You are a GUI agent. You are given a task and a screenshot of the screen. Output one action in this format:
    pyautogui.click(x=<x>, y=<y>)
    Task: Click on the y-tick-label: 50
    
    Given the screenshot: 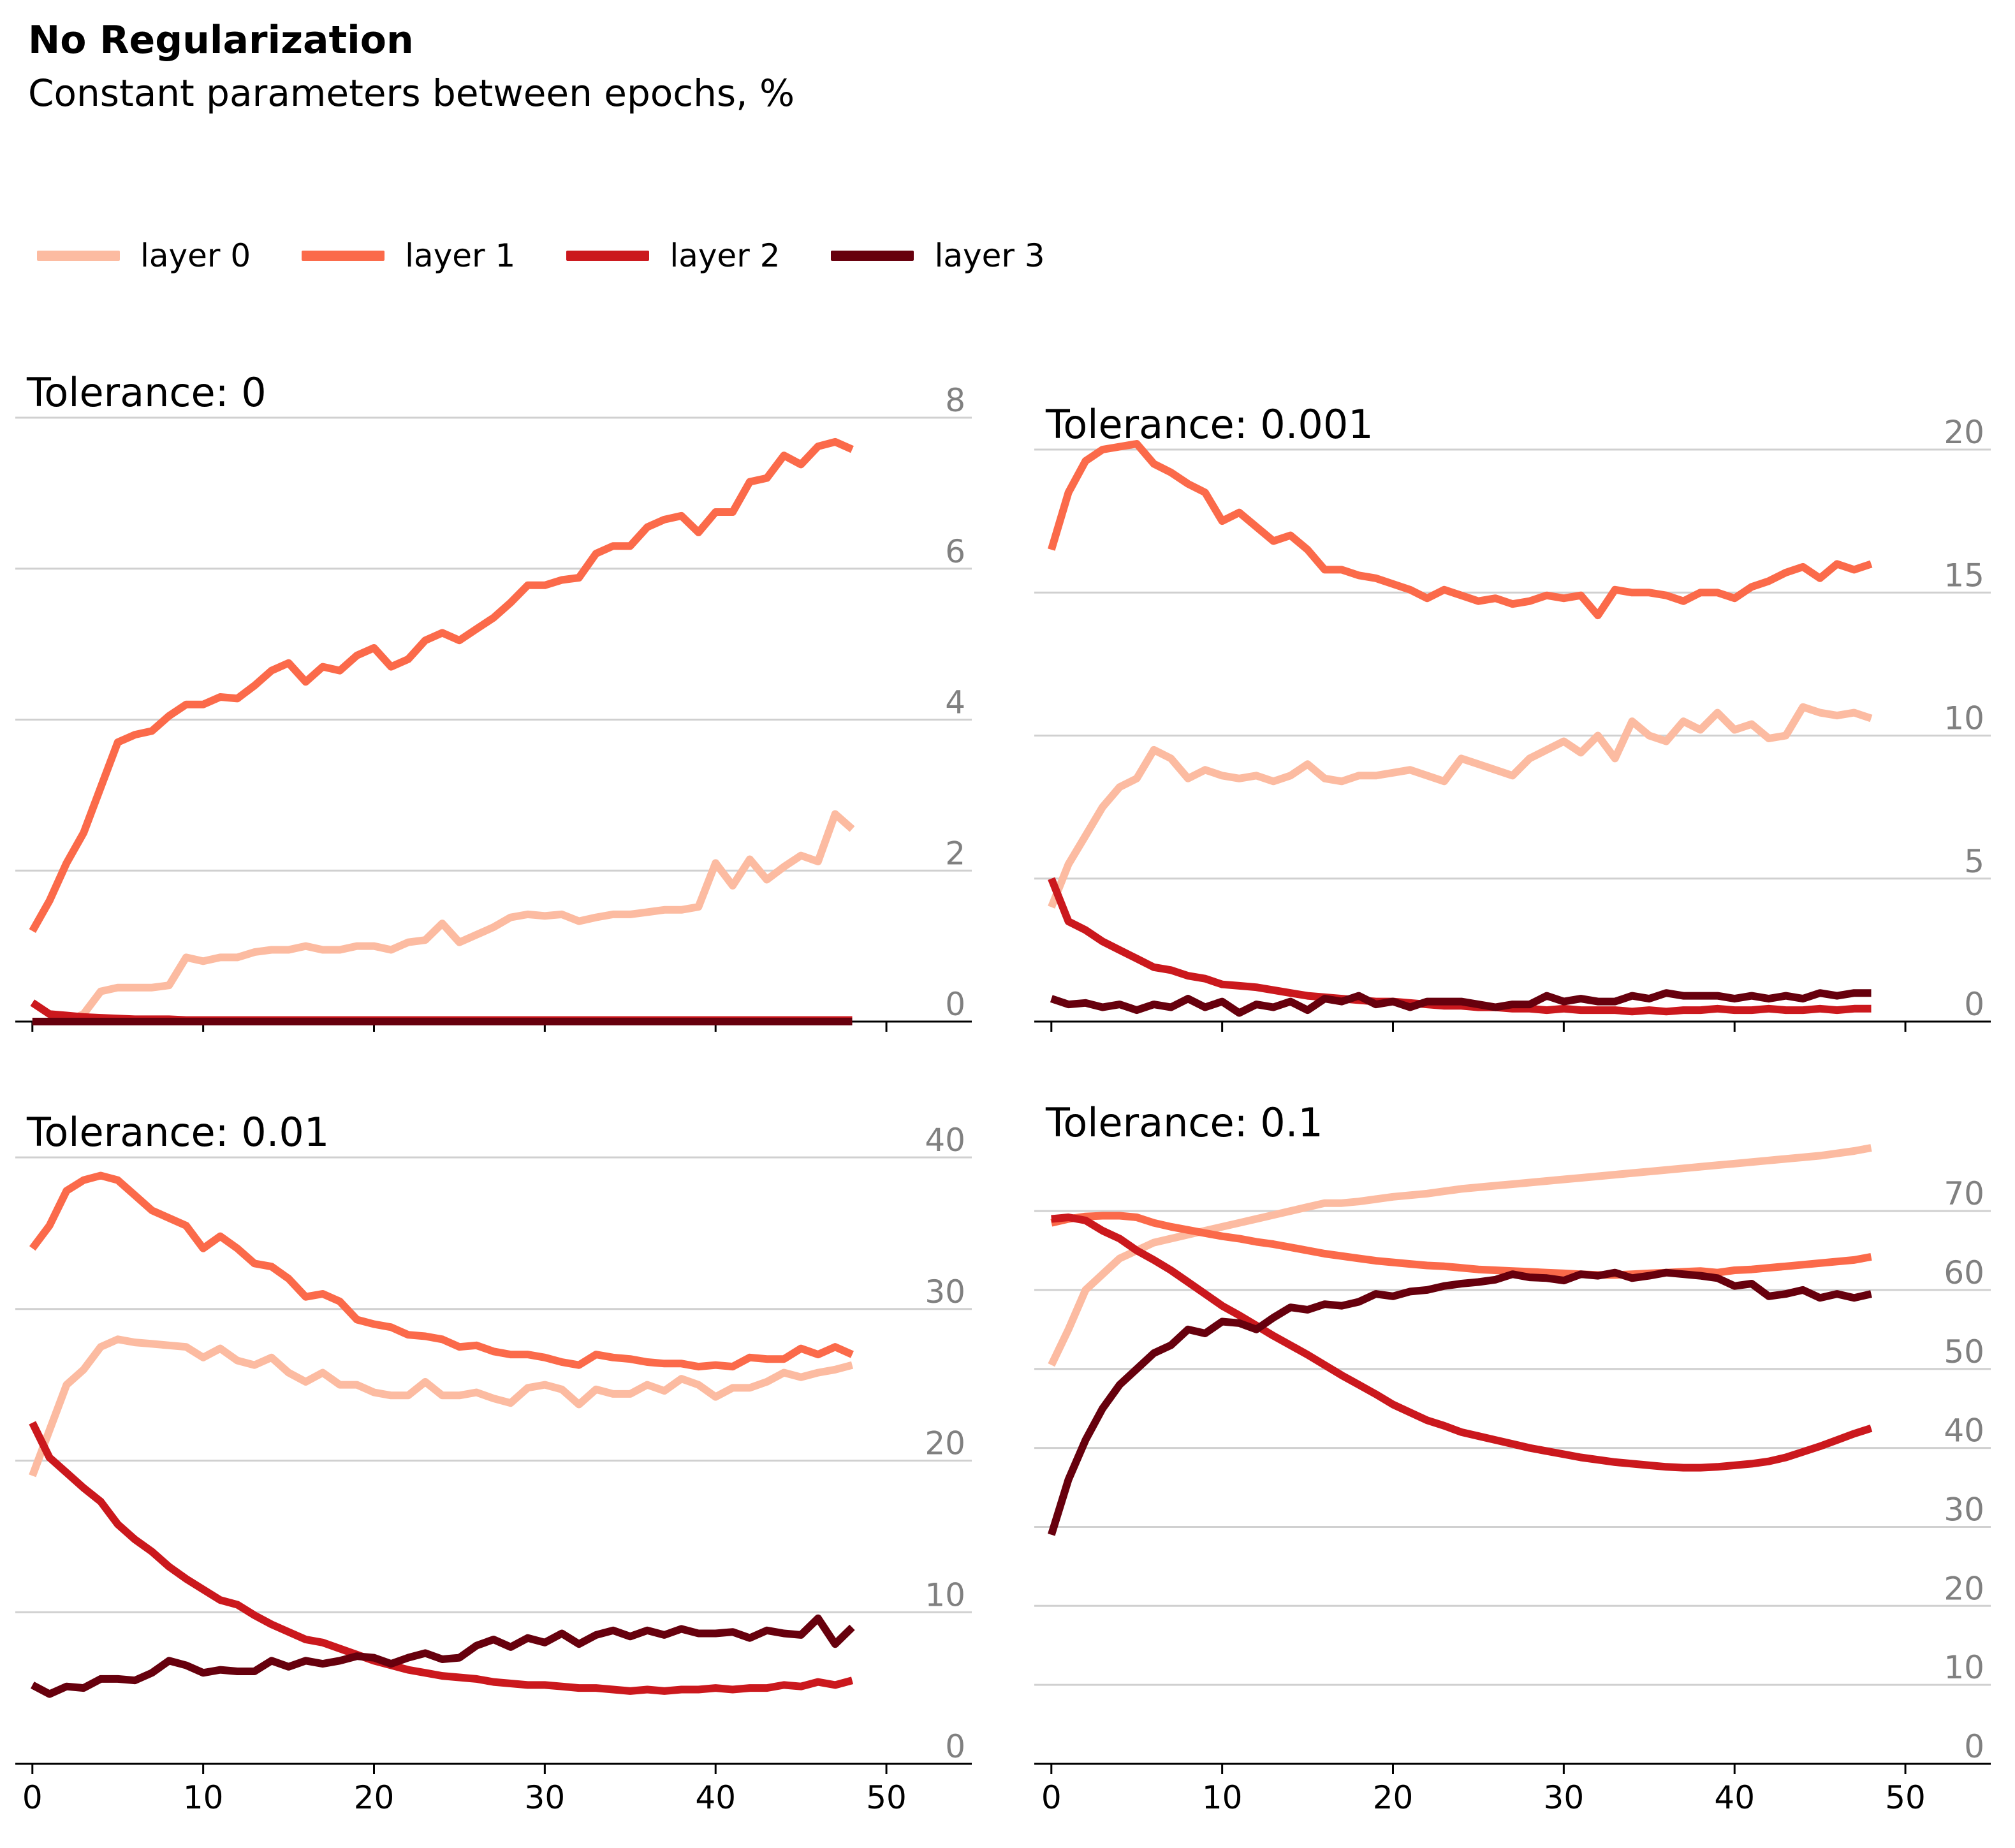 What is the action you would take?
    pyautogui.click(x=1964, y=1351)
    